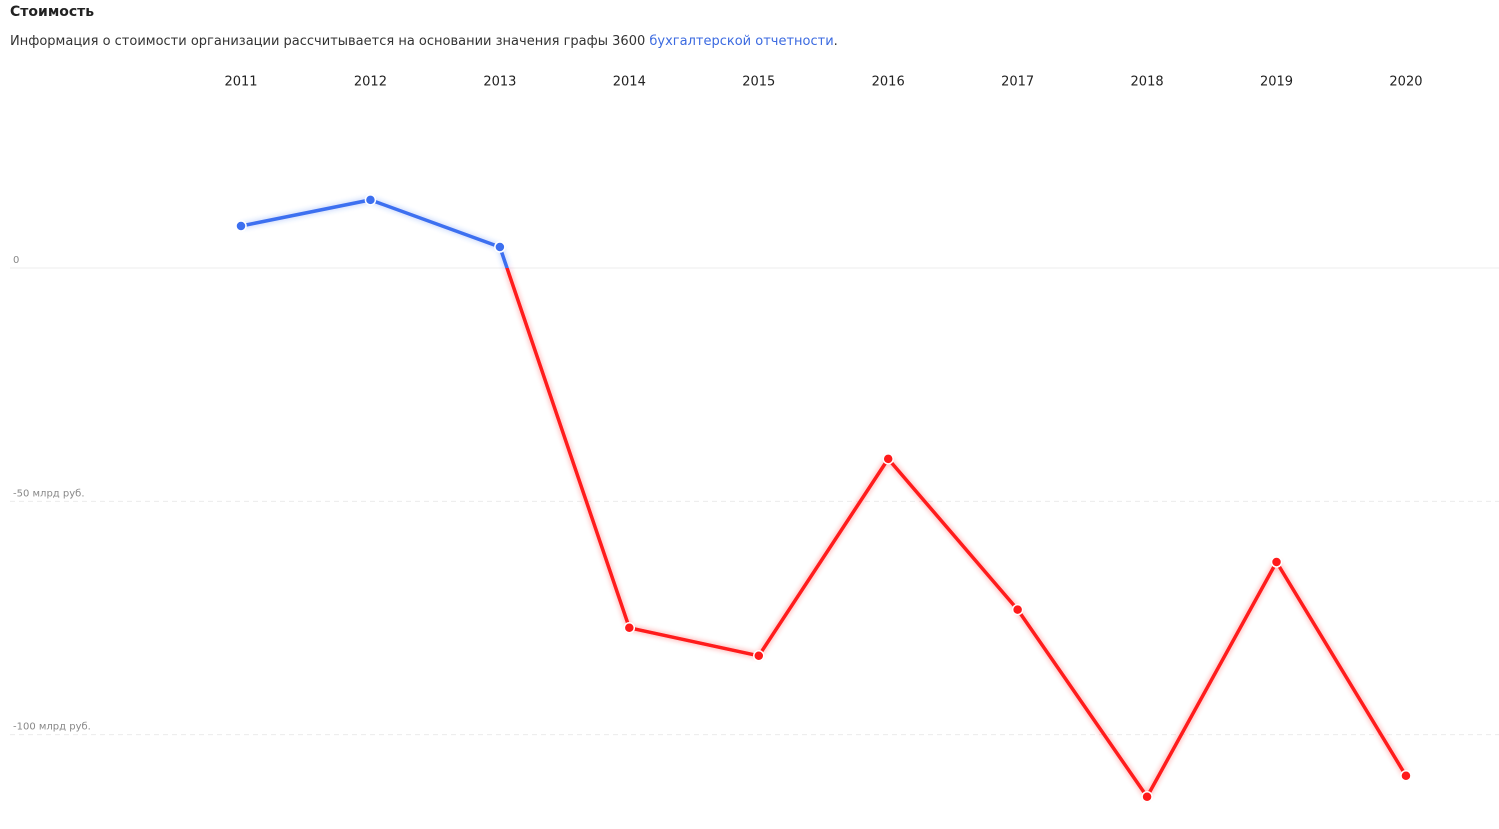 The image size is (1499, 829). I want to click on x-tick-label: 2015, so click(758, 82).